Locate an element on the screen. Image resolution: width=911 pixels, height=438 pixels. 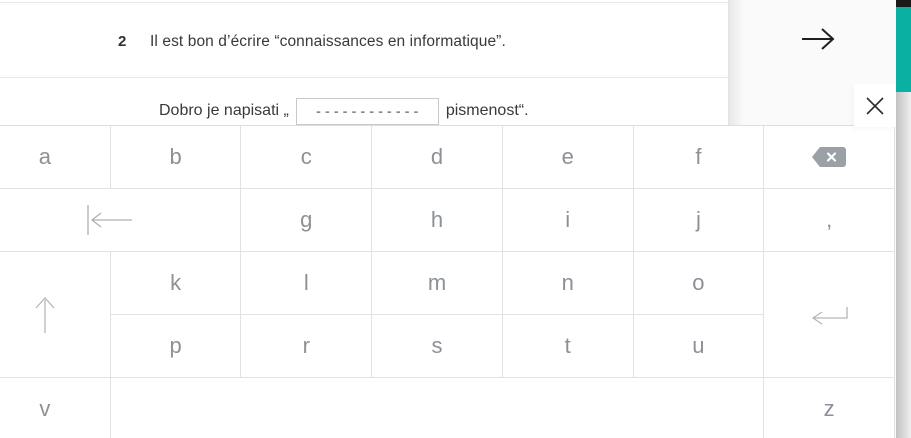
key-comma: , is located at coordinates (829, 220).